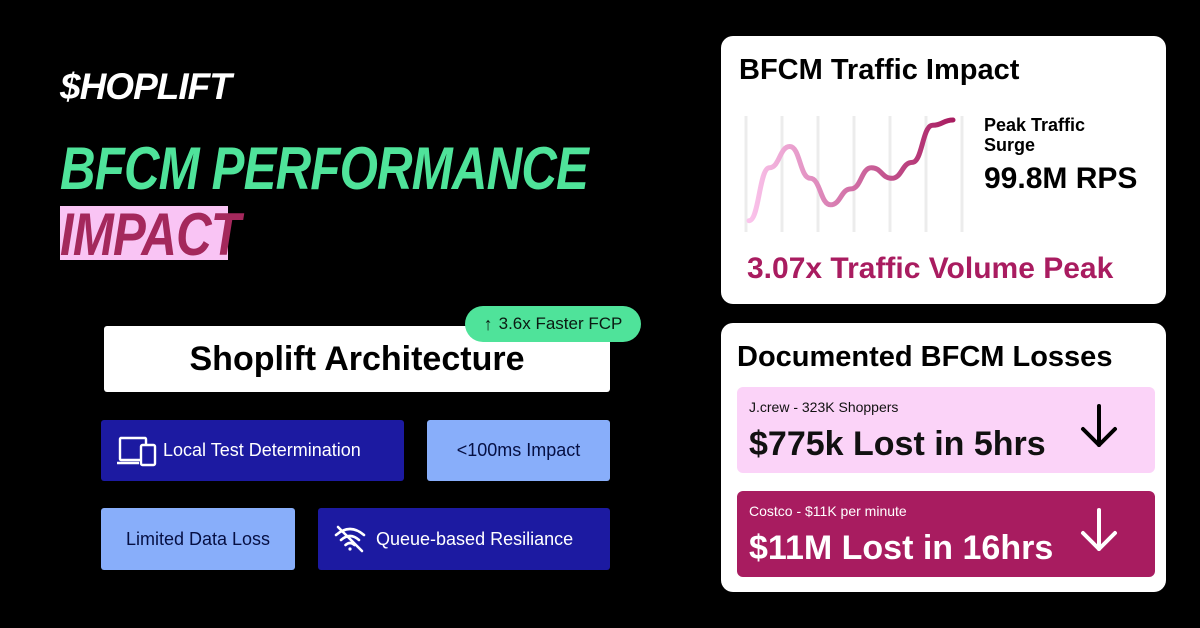 Image resolution: width=1200 pixels, height=628 pixels. Describe the element at coordinates (138, 451) in the screenshot. I see `devices-icon` at that location.